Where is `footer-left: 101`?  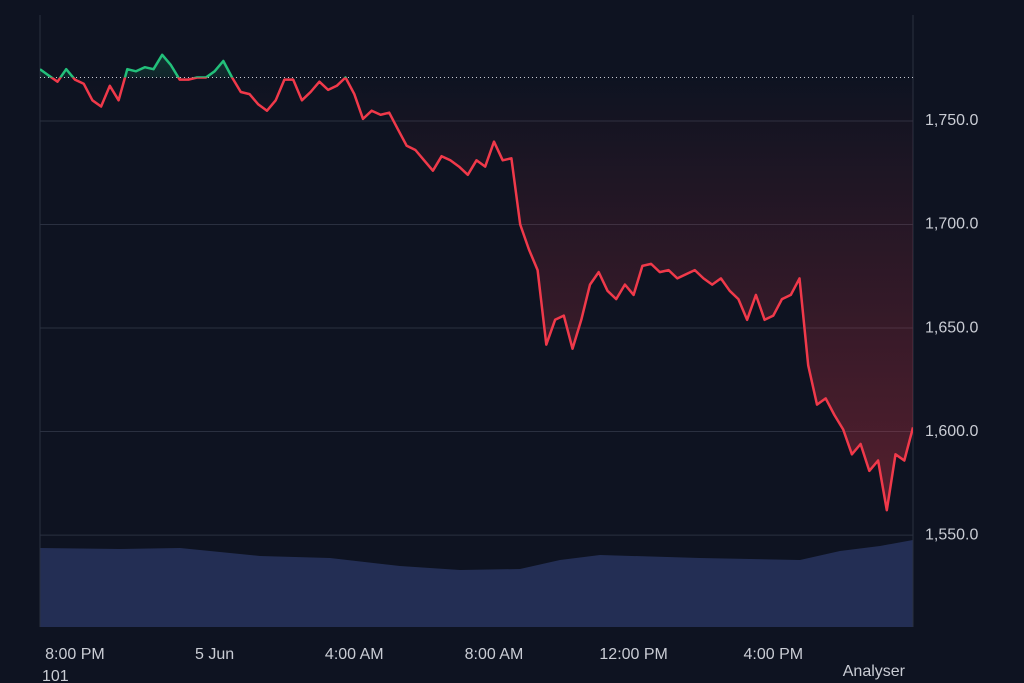
footer-left: 101 is located at coordinates (55, 675).